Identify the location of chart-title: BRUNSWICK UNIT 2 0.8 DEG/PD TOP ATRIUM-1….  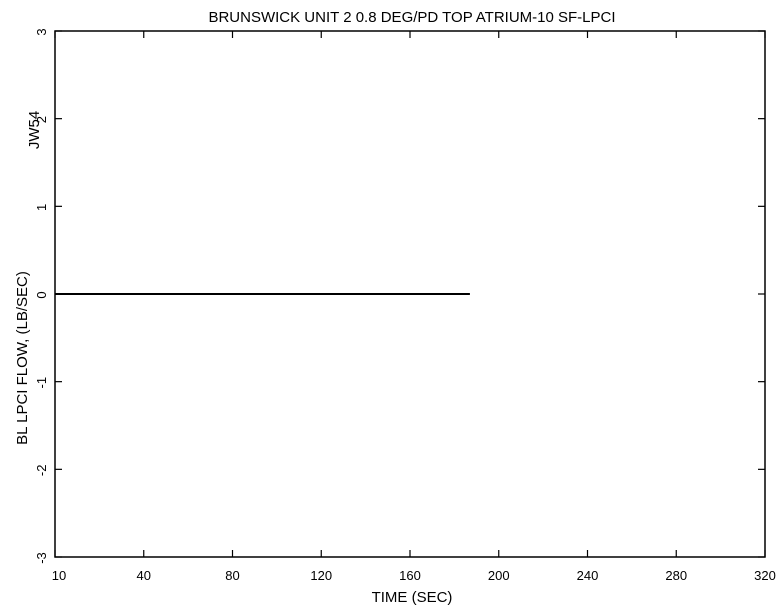
(411, 17).